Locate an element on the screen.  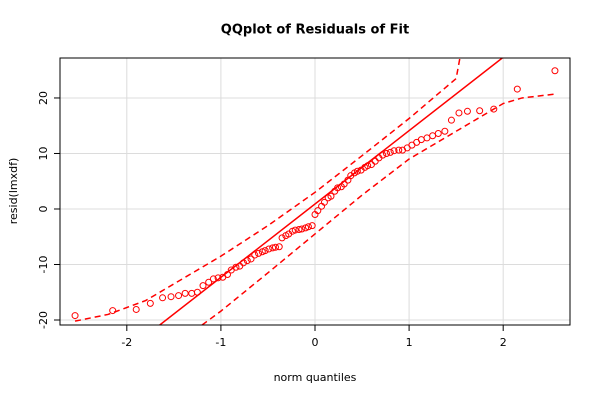
y-tick-label: -20 is located at coordinates (43, 320).